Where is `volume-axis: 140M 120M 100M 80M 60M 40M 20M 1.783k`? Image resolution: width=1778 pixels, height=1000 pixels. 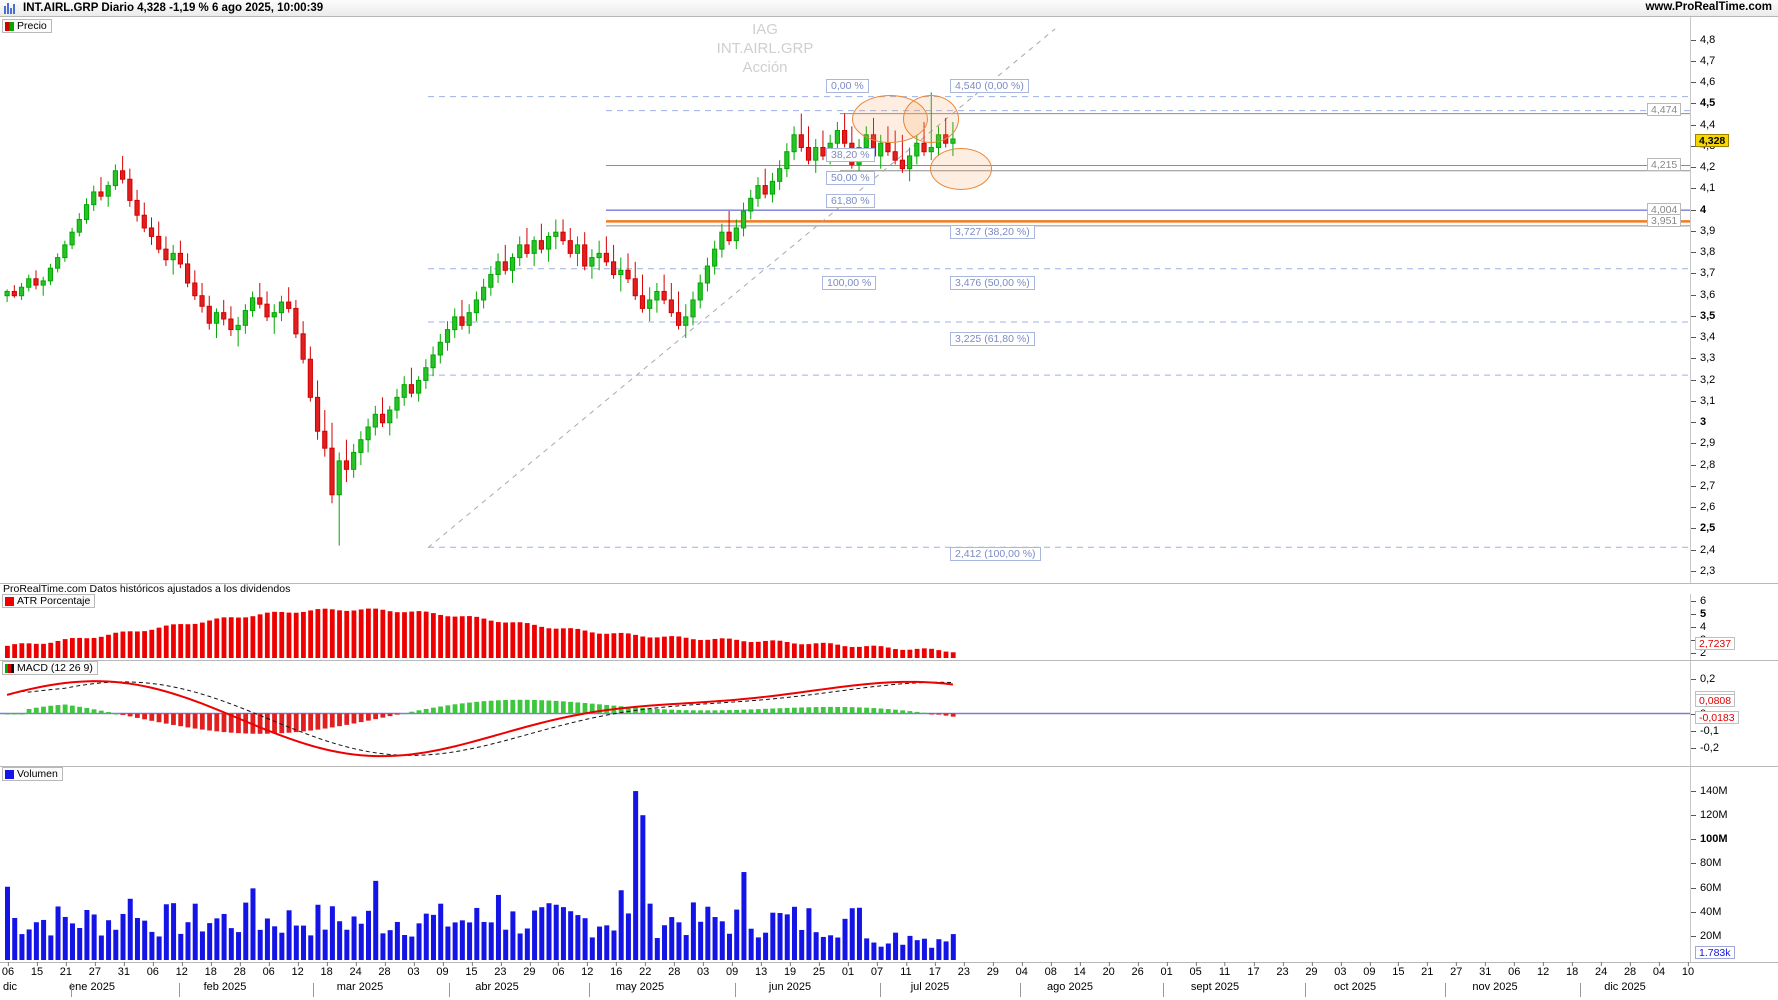 volume-axis: 140M 120M 100M 80M 60M 40M 20M 1.783k is located at coordinates (1734, 864).